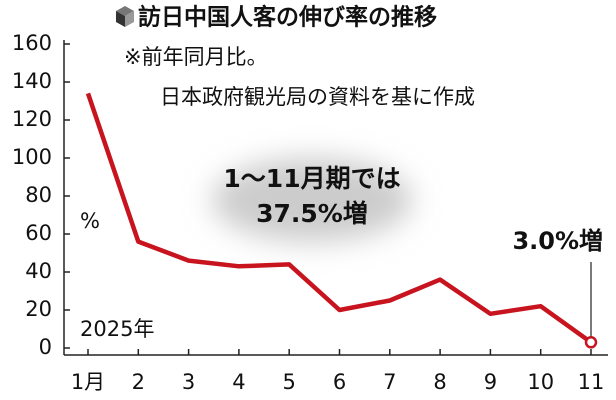  I want to click on y-tick-label: 140, so click(32, 81).